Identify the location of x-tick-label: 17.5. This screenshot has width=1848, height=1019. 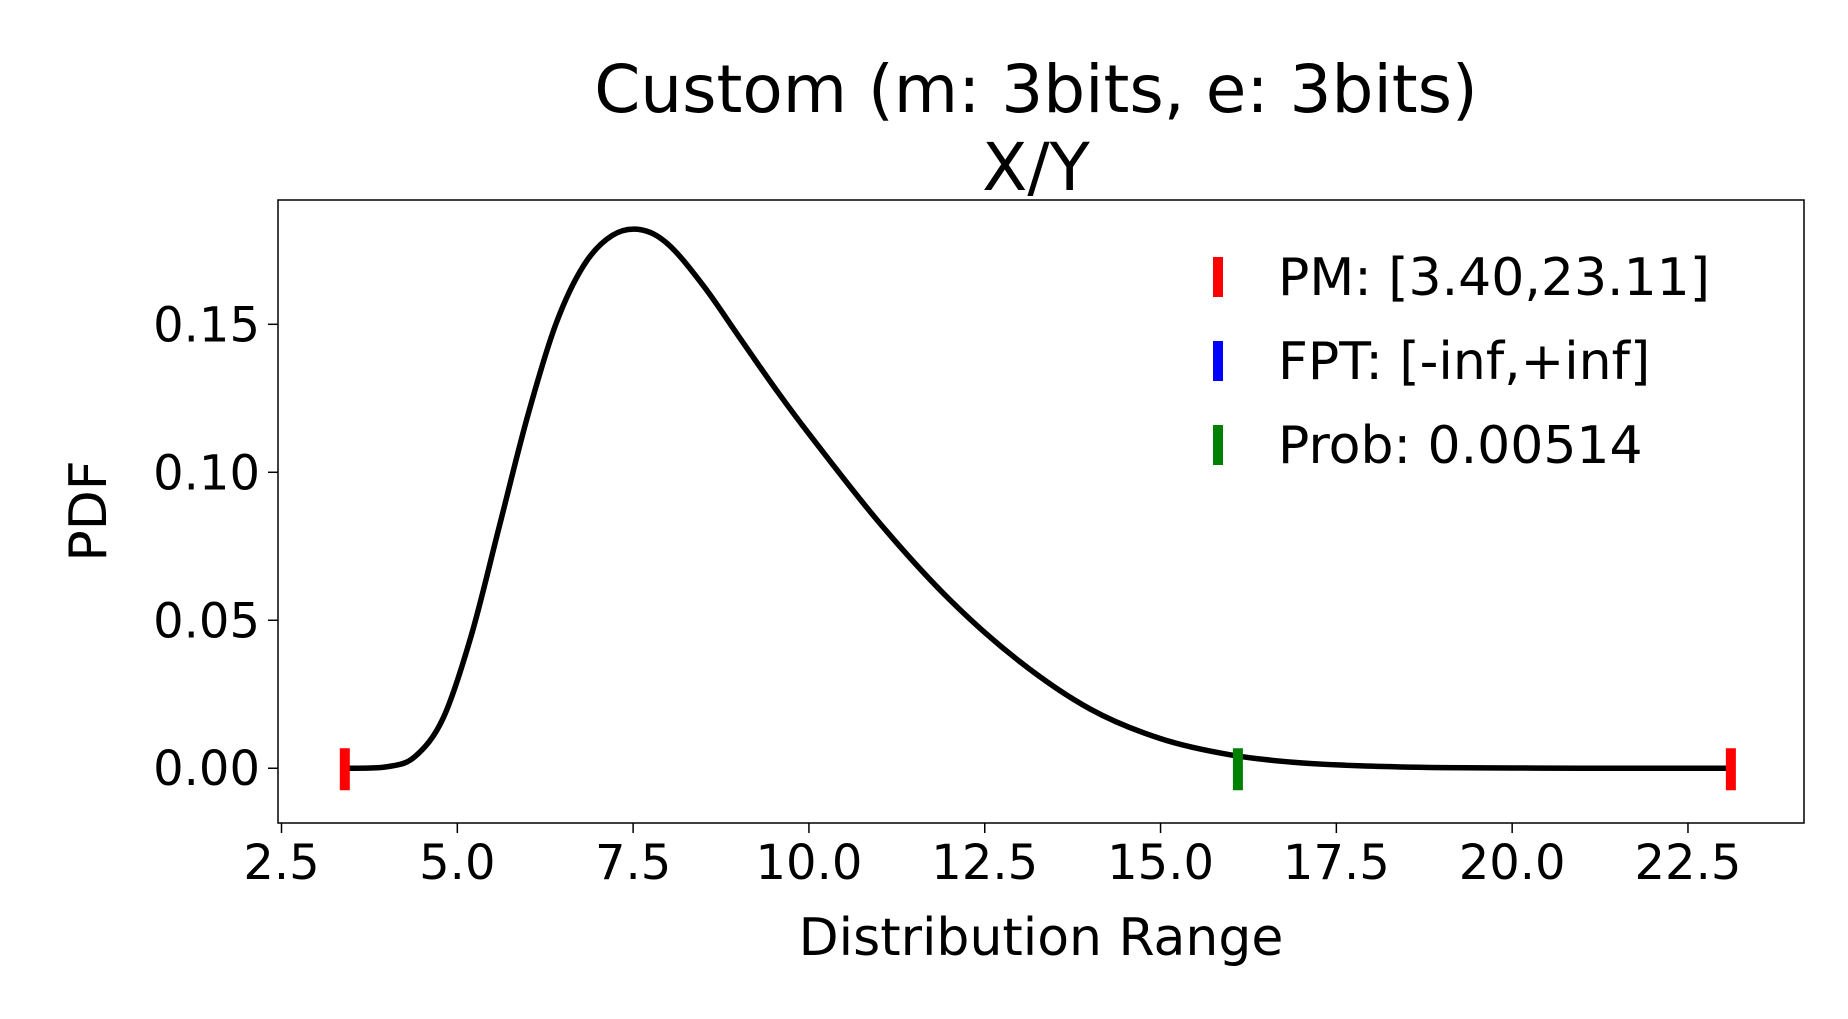
(1336, 863).